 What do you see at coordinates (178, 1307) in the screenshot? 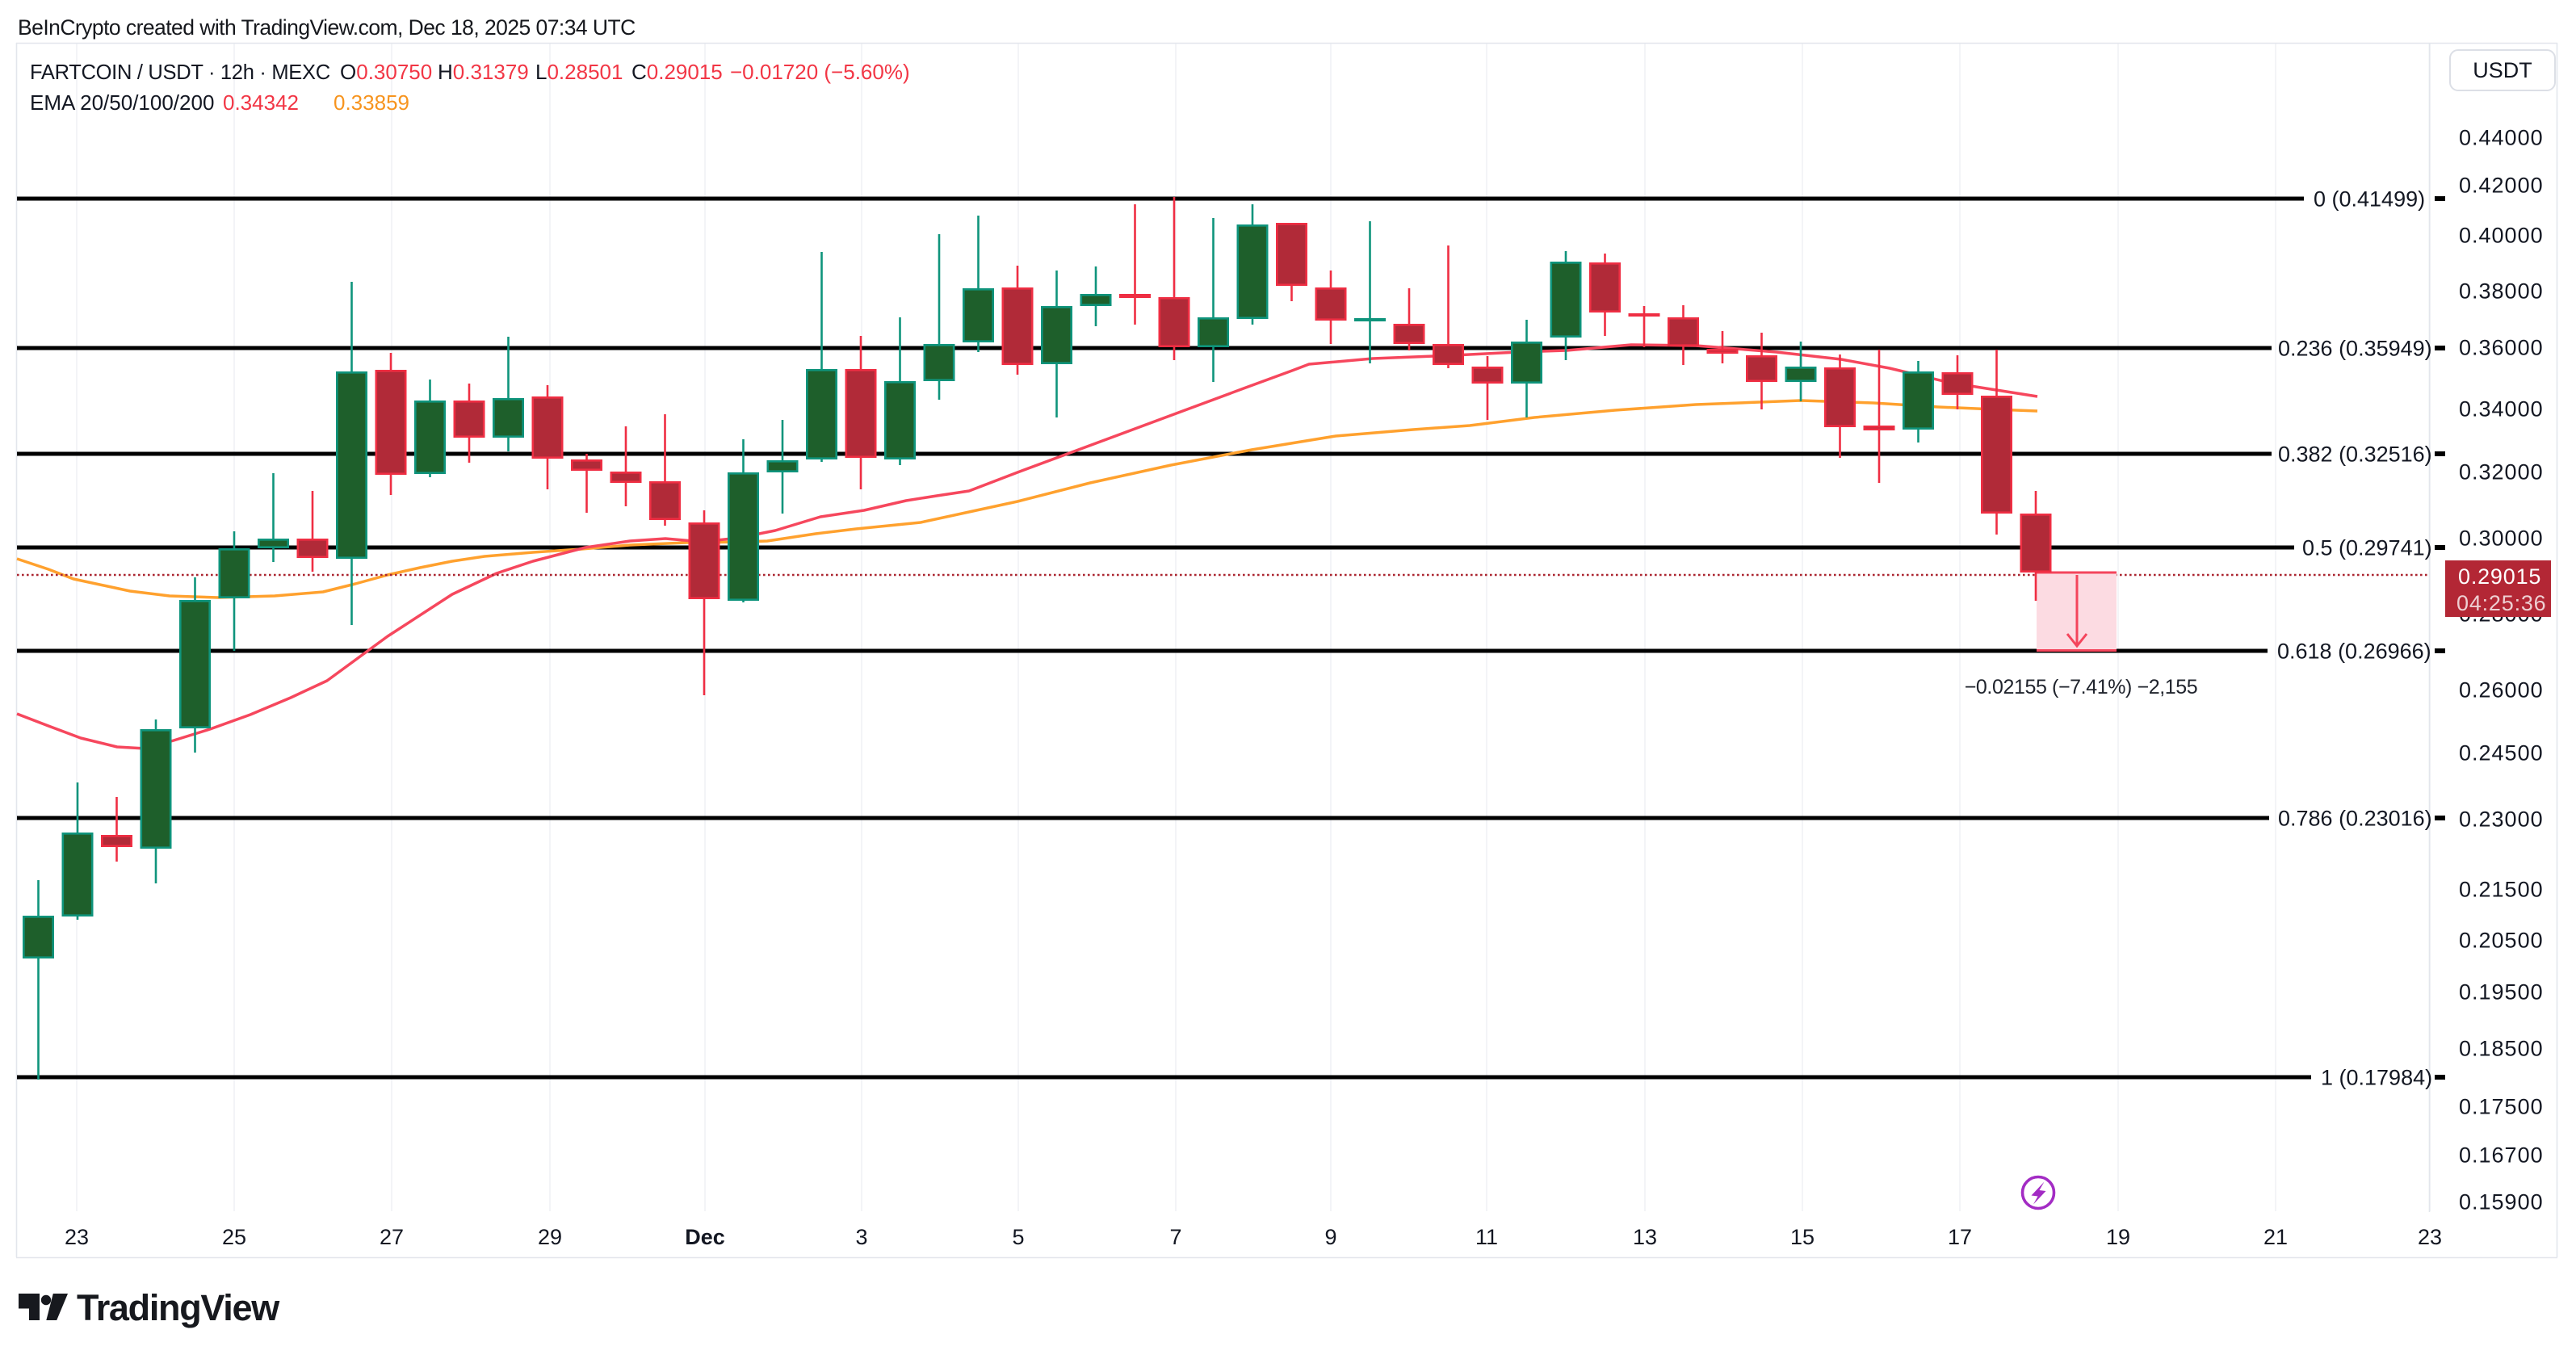
I see `svg-text: TradingView` at bounding box center [178, 1307].